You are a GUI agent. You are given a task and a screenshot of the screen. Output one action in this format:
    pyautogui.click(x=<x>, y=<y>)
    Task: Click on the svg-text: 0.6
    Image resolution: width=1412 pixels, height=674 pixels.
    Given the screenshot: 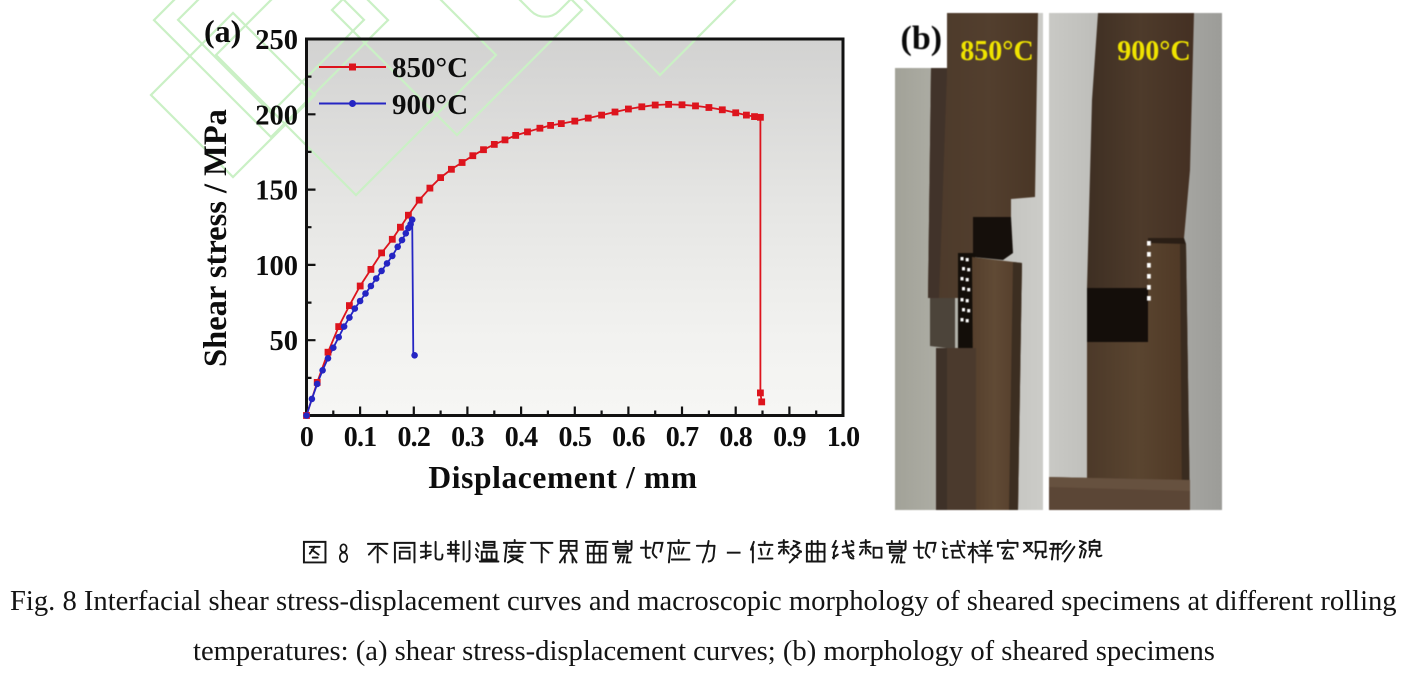 What is the action you would take?
    pyautogui.click(x=628, y=437)
    